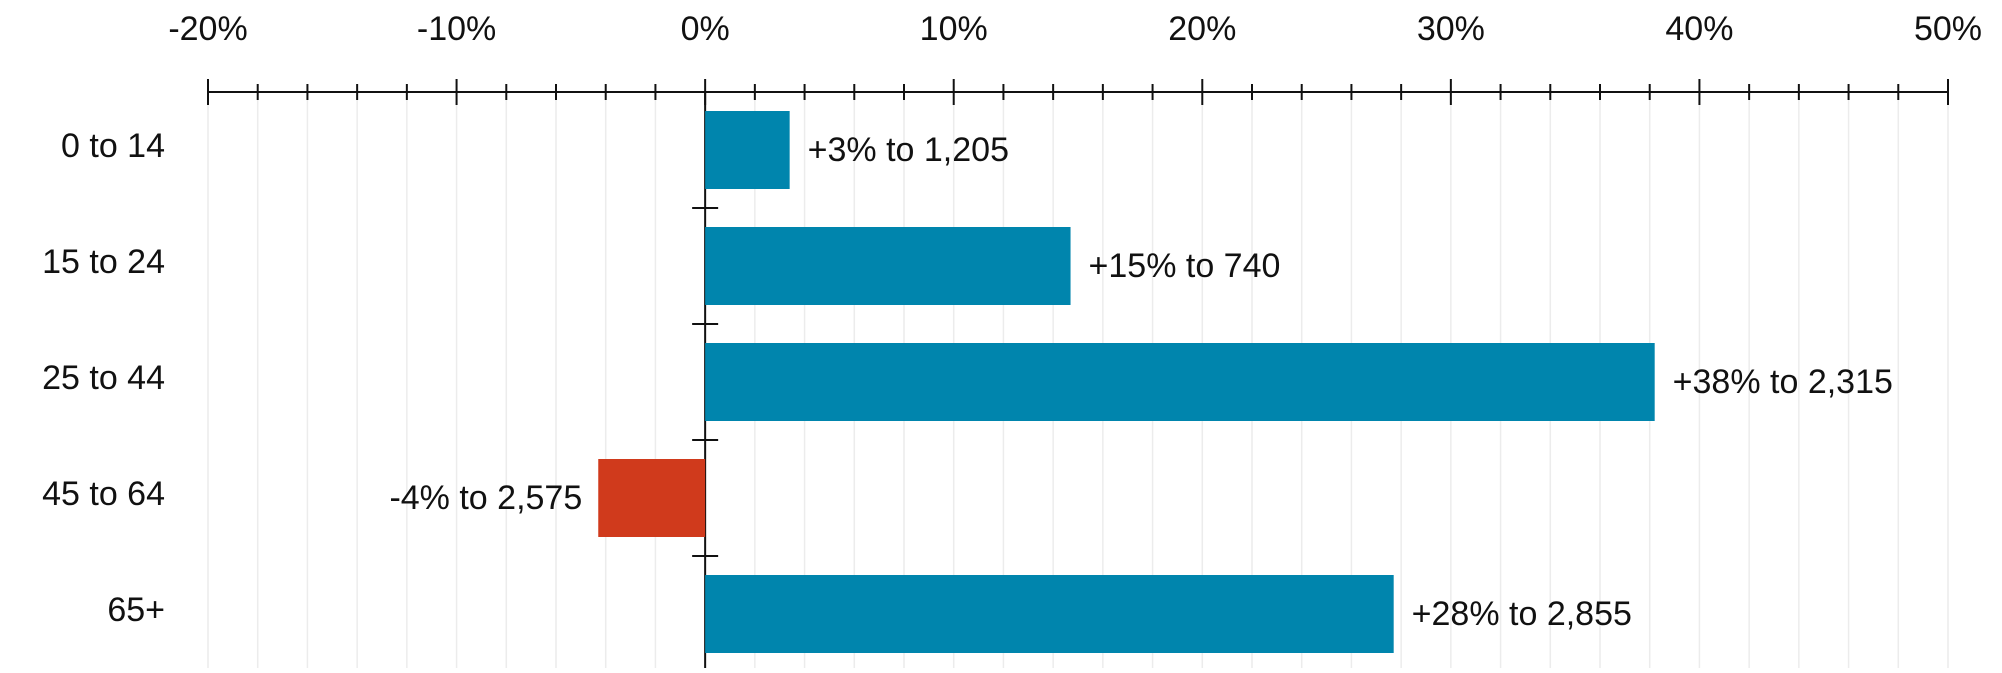 Image resolution: width=2002 pixels, height=673 pixels. What do you see at coordinates (1948, 29) in the screenshot?
I see `x-tick-label: 50%` at bounding box center [1948, 29].